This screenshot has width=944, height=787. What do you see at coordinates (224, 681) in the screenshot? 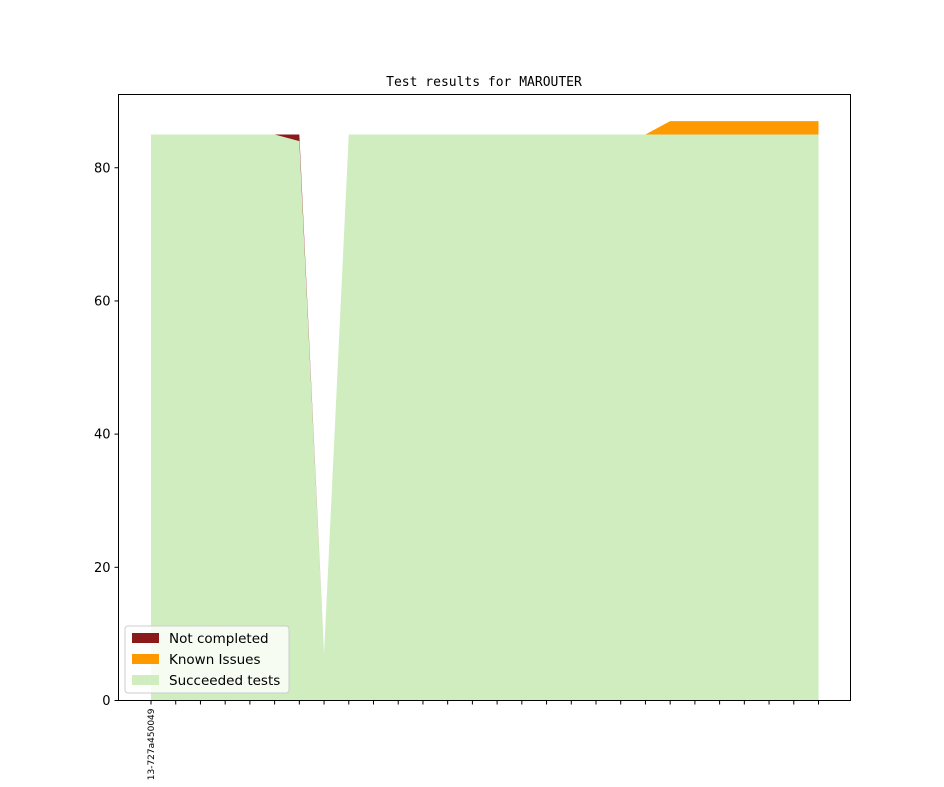
I see `legend-label-succeeded-tests: Succeeded tests` at bounding box center [224, 681].